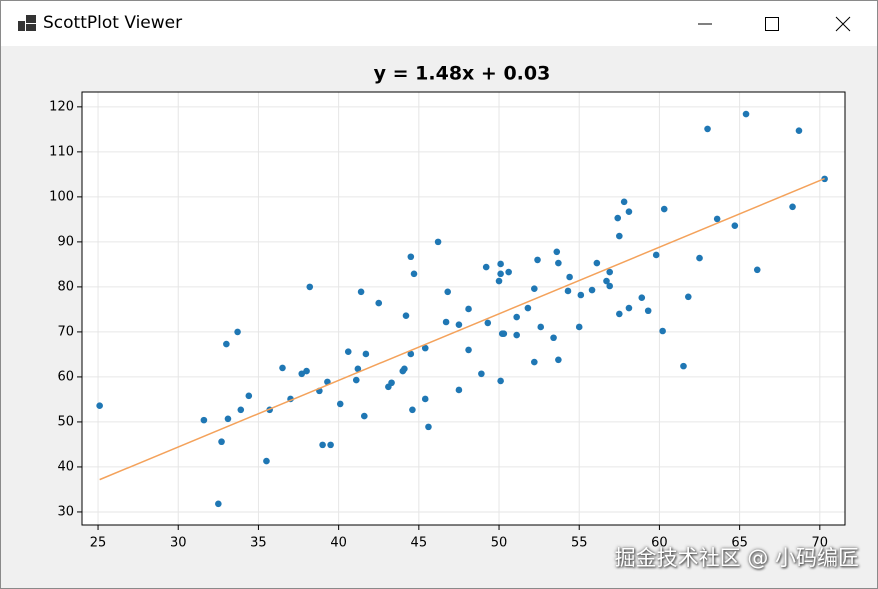 This screenshot has width=878, height=589. What do you see at coordinates (65, 466) in the screenshot?
I see `y-tick-label: 40` at bounding box center [65, 466].